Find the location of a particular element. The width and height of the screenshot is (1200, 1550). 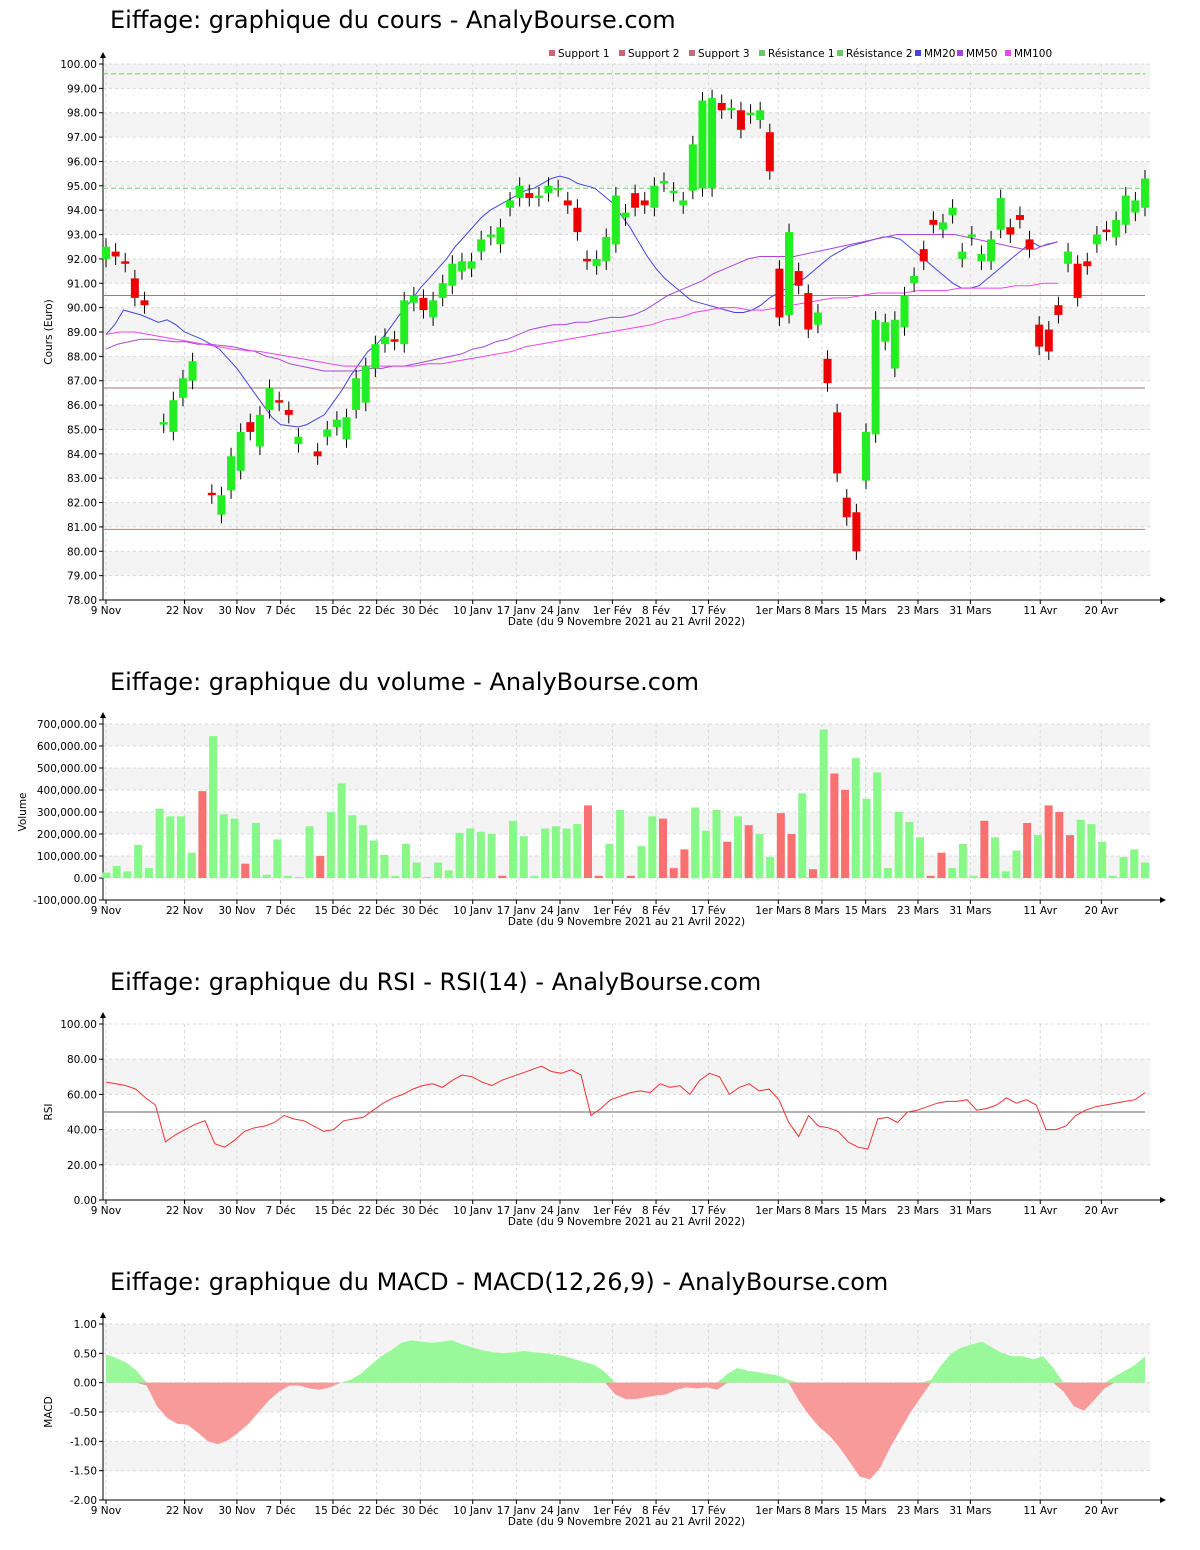

rsi-y-axis-label: RSI is located at coordinates (49, 1111).